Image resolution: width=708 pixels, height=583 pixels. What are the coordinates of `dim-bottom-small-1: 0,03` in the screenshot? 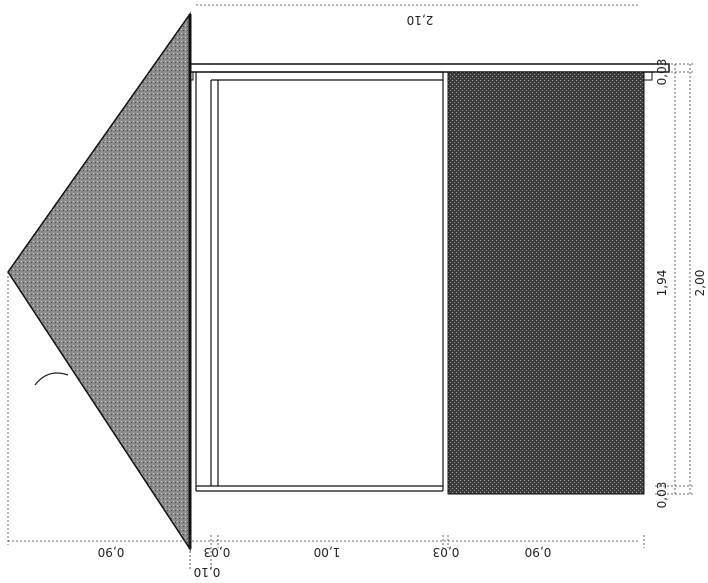 It's located at (217, 552).